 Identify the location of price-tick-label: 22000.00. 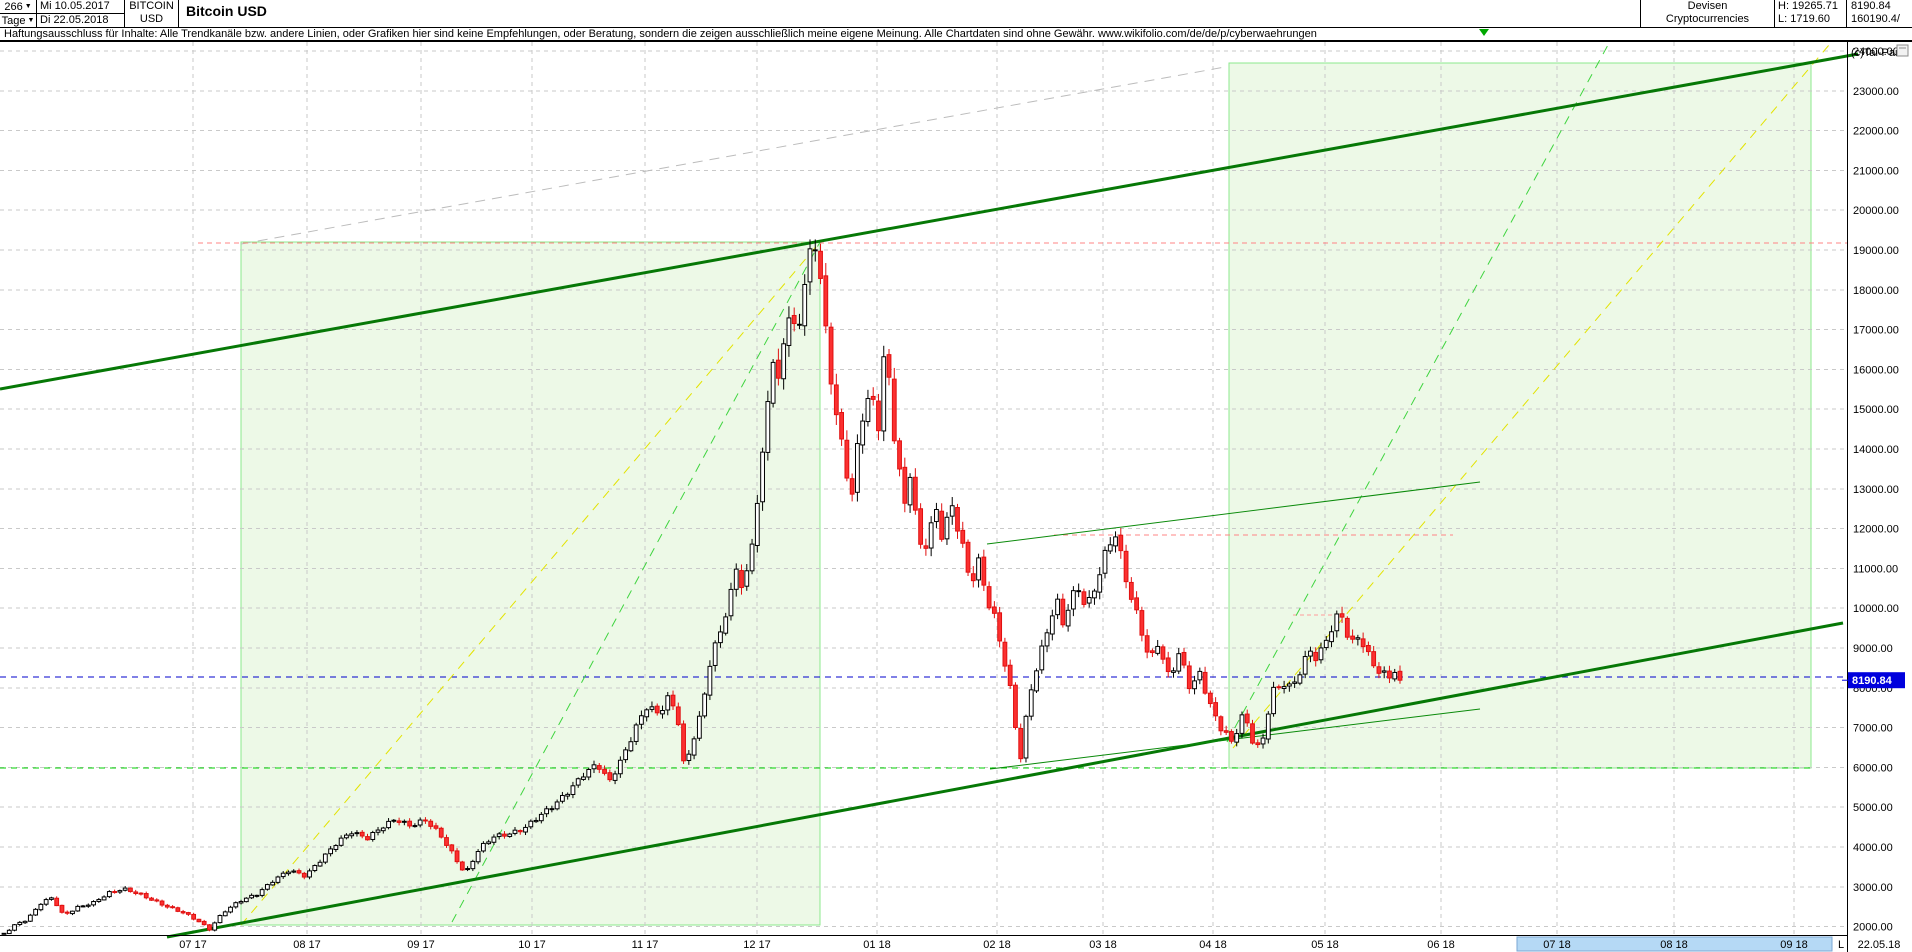
(1876, 132).